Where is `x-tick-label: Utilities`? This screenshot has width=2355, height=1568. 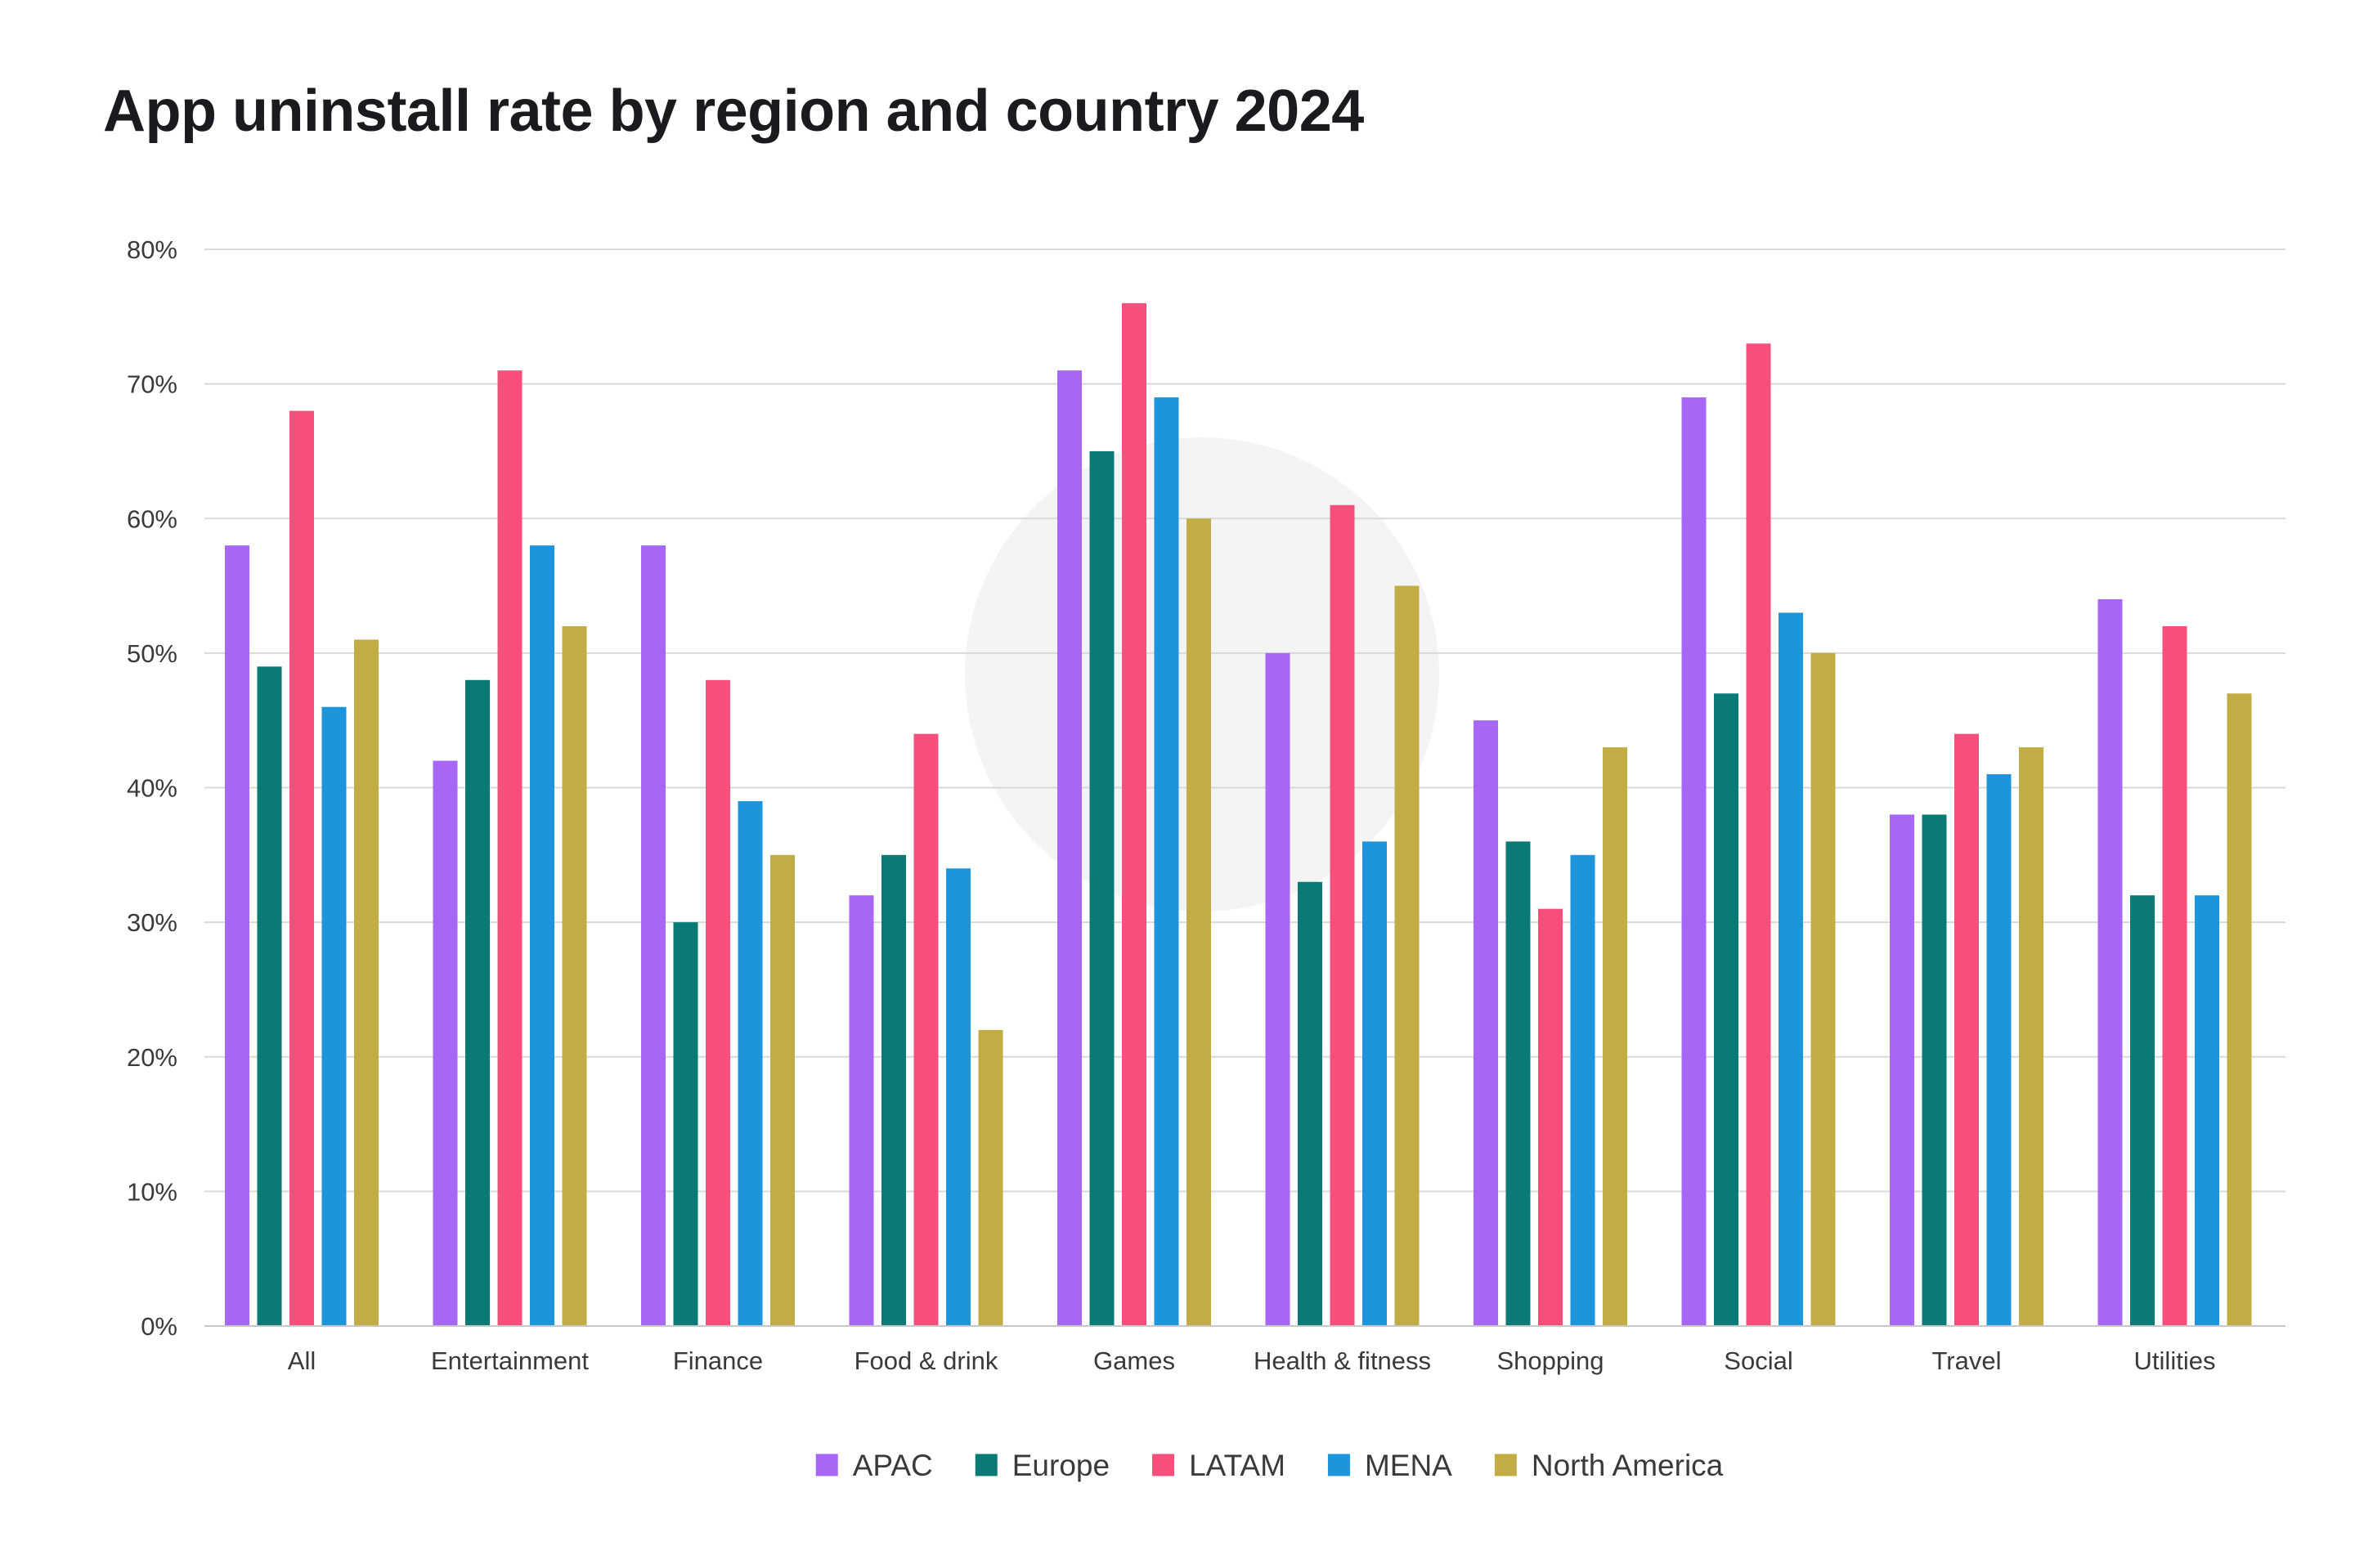 x-tick-label: Utilities is located at coordinates (2175, 1360).